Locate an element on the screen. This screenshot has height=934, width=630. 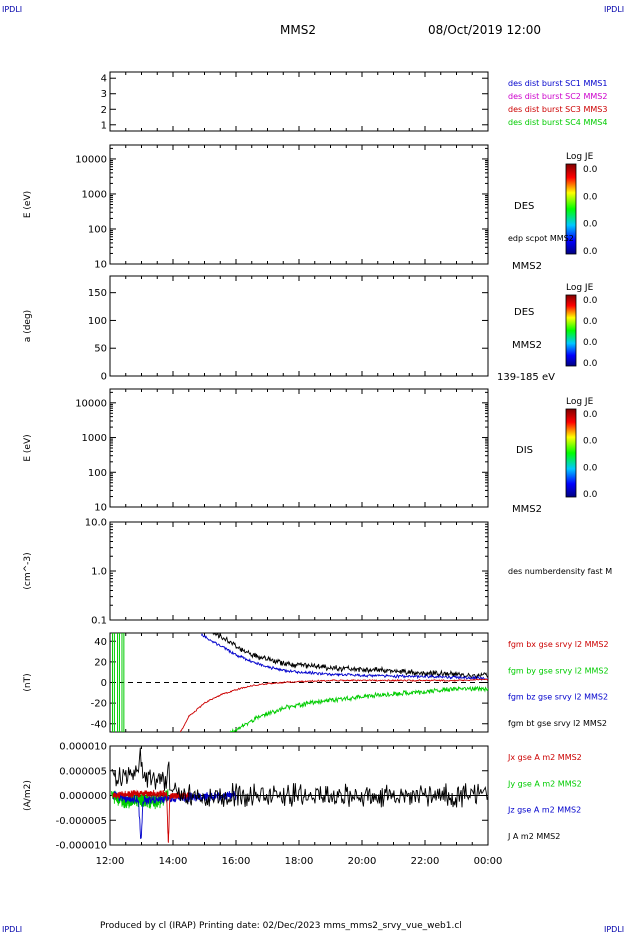
y-tick-label: 40 is located at coordinates (100, 642).